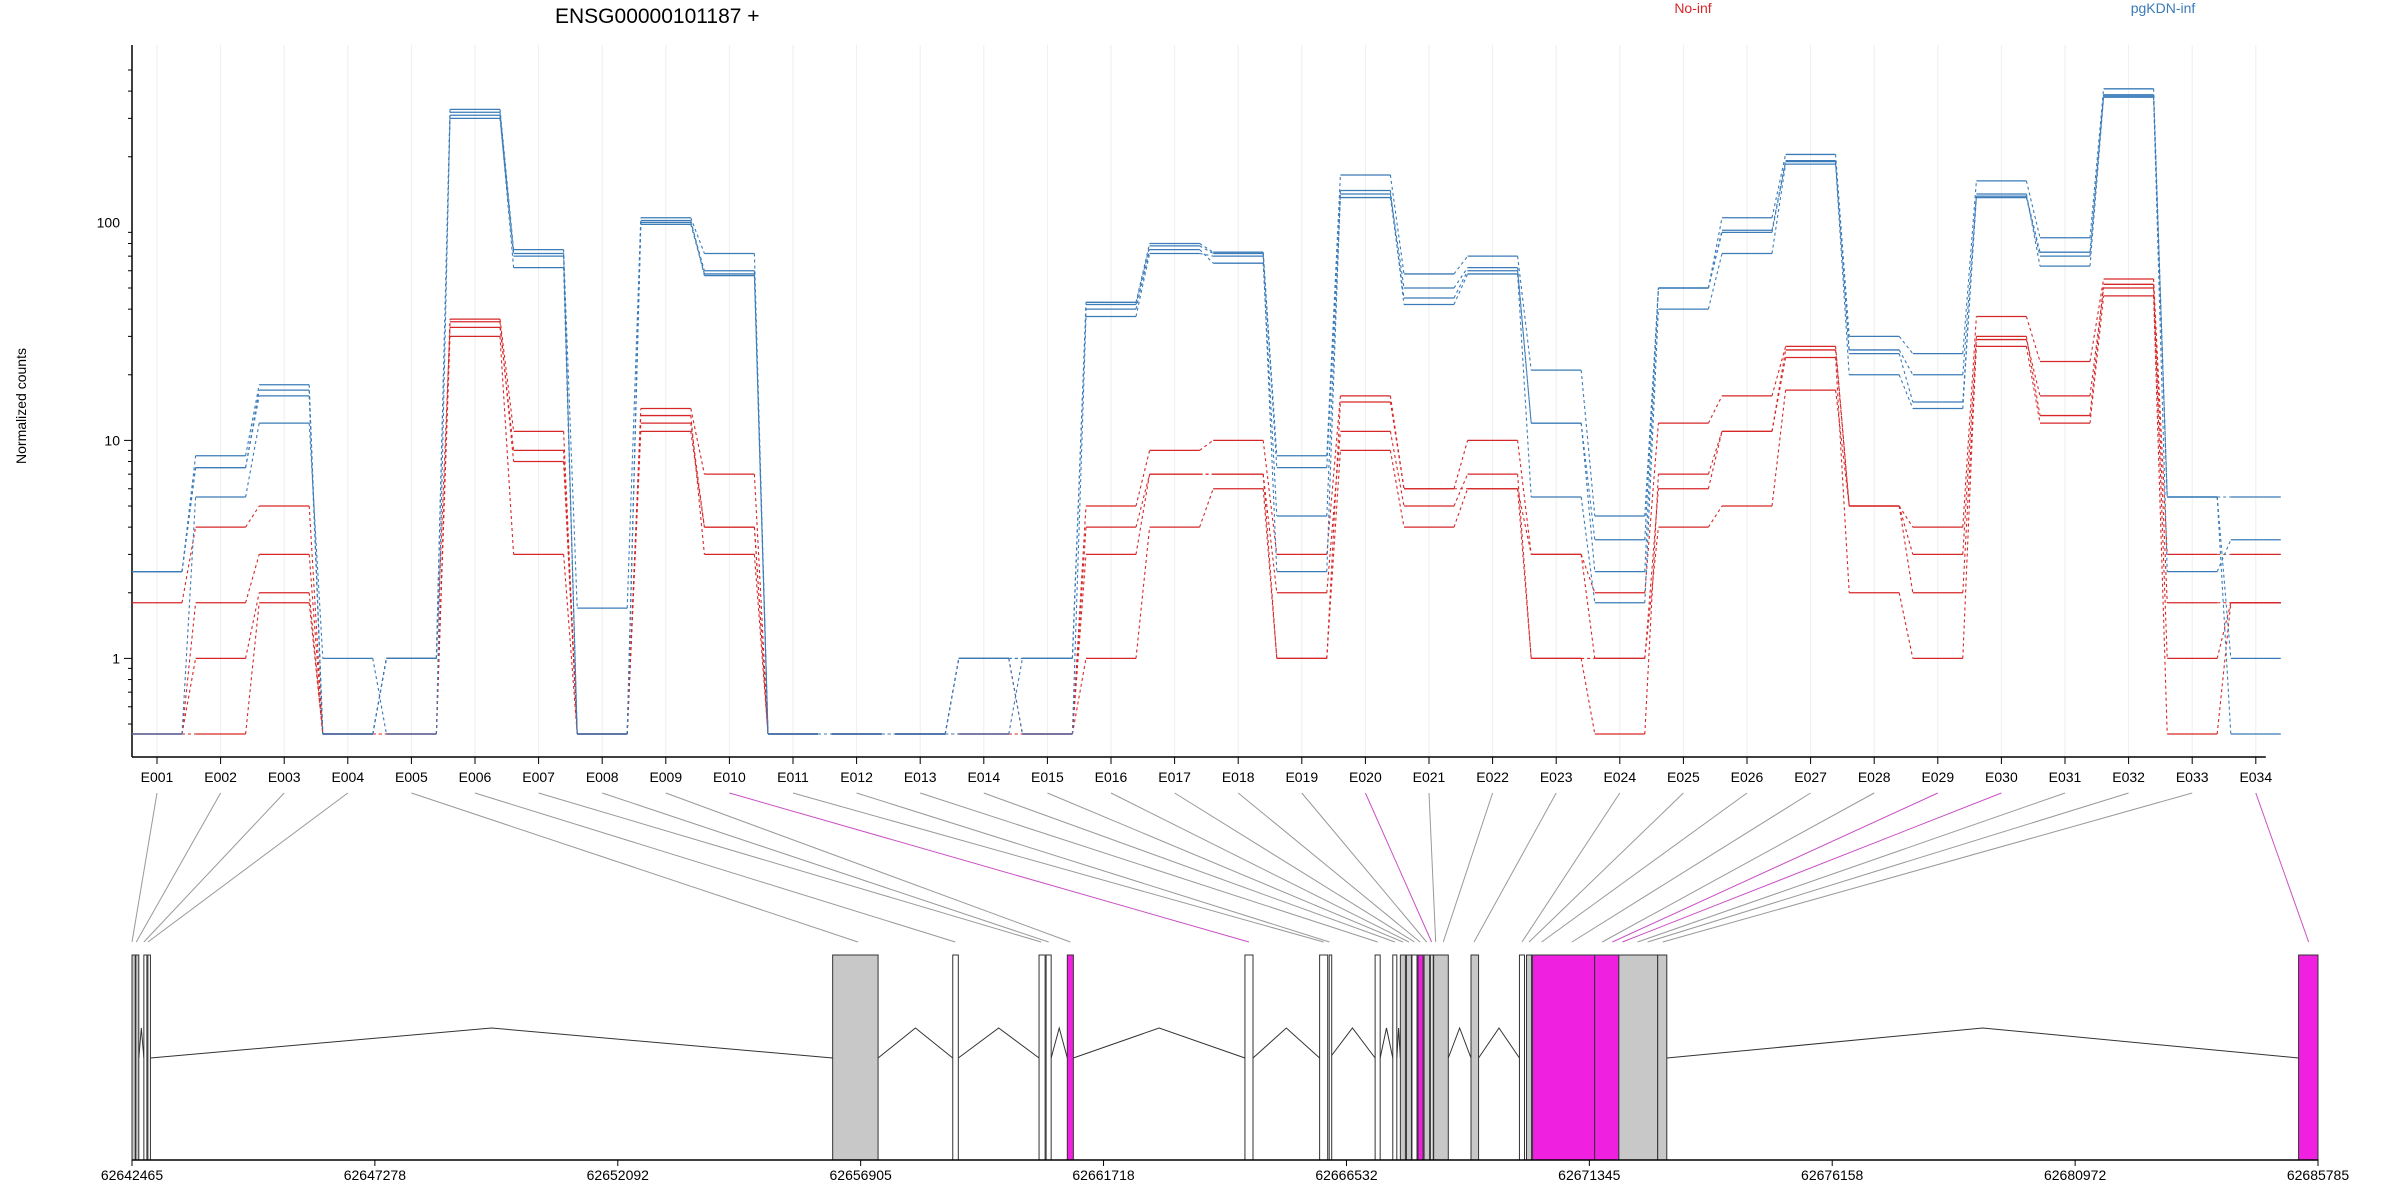  Describe the element at coordinates (1395, 1057) in the screenshot. I see `exon-block-e014` at that location.